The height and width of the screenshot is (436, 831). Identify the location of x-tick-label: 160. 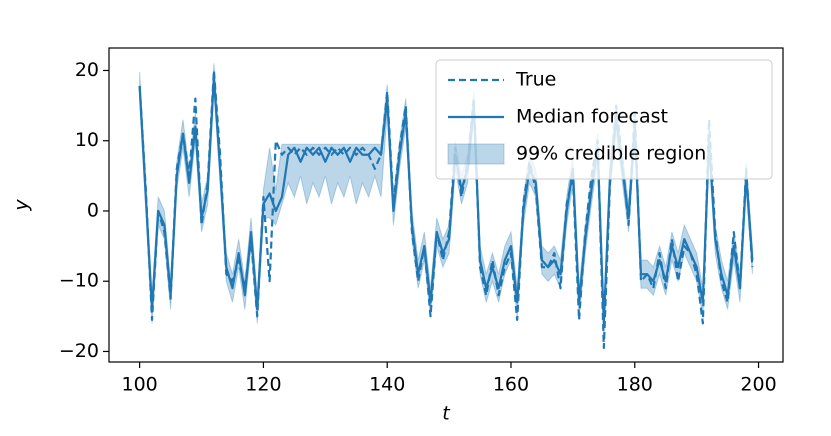
(511, 385).